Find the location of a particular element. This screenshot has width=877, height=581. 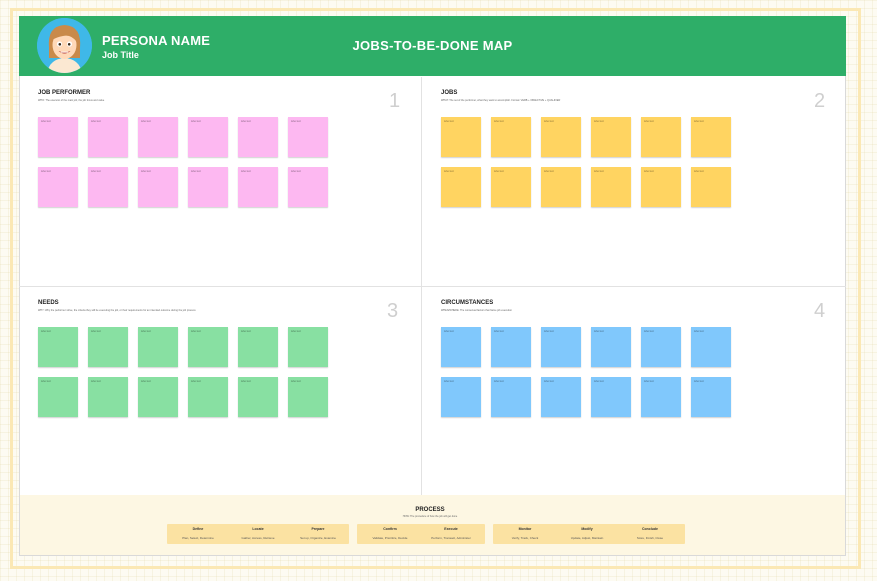

process-step-verbs: Plan, Select, Determine is located at coordinates (198, 538).